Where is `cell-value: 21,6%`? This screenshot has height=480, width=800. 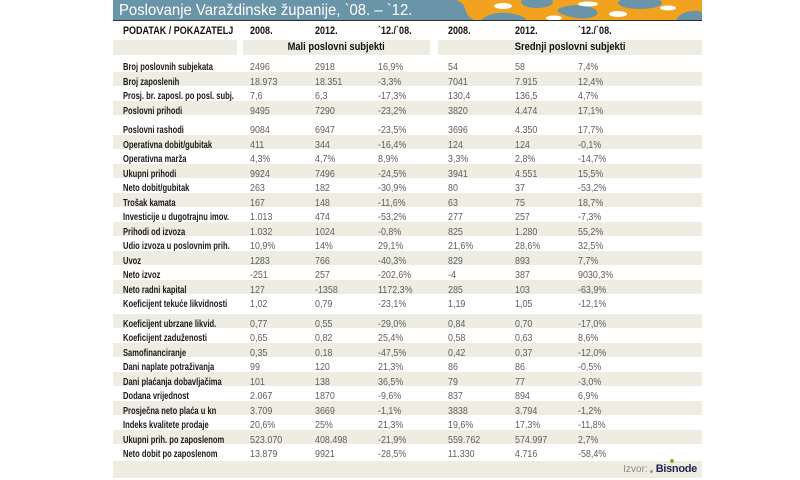
cell-value: 21,6% is located at coordinates (461, 246).